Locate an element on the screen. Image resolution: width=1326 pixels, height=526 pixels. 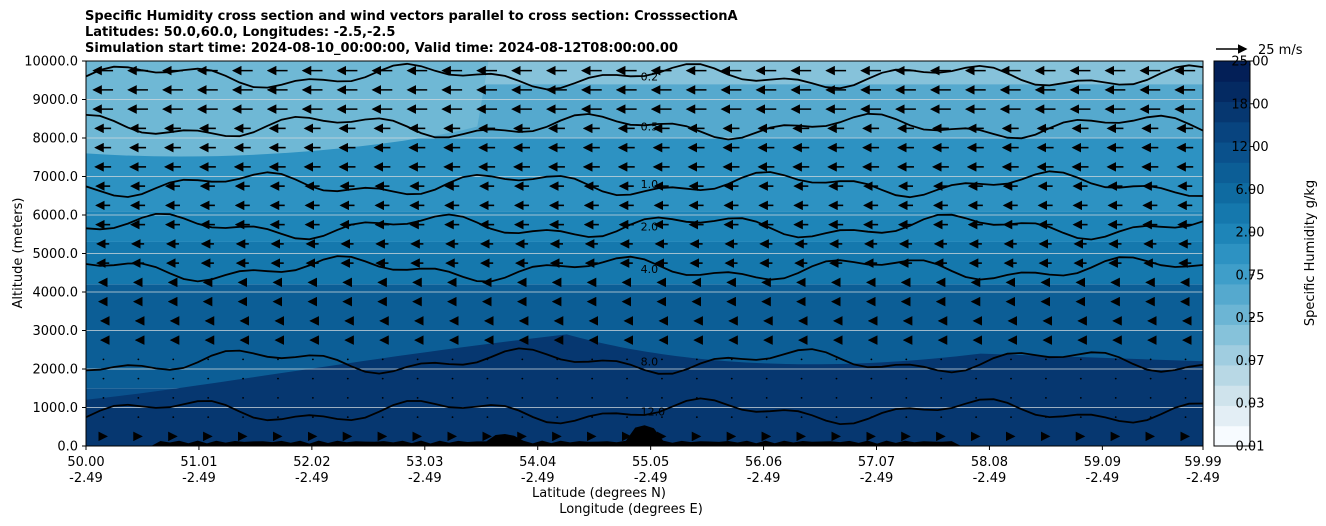
colorbar-tick-label: 2.00 is located at coordinates (1250, 233).